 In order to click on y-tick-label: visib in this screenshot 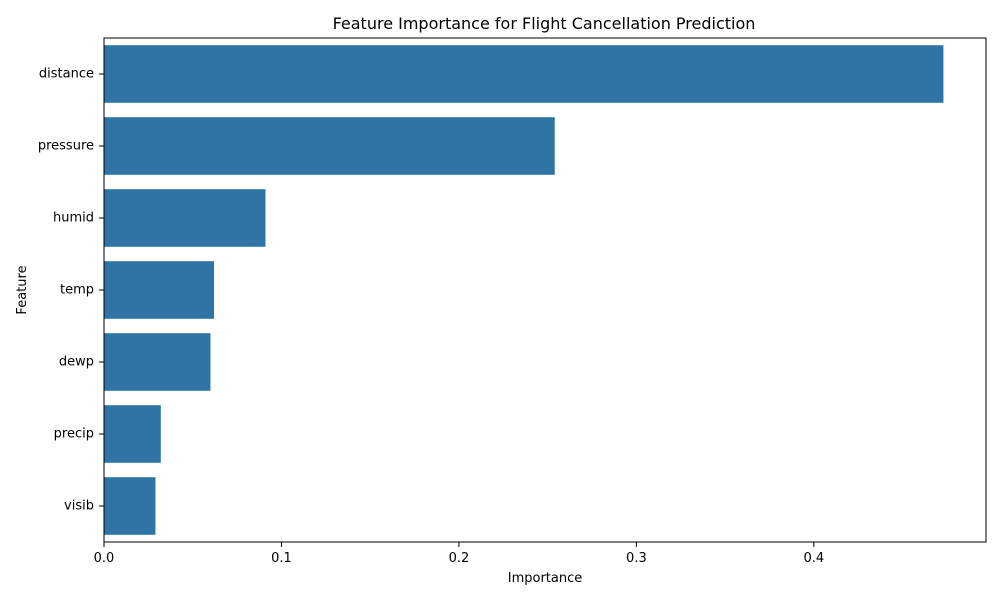, I will do `click(79, 506)`.